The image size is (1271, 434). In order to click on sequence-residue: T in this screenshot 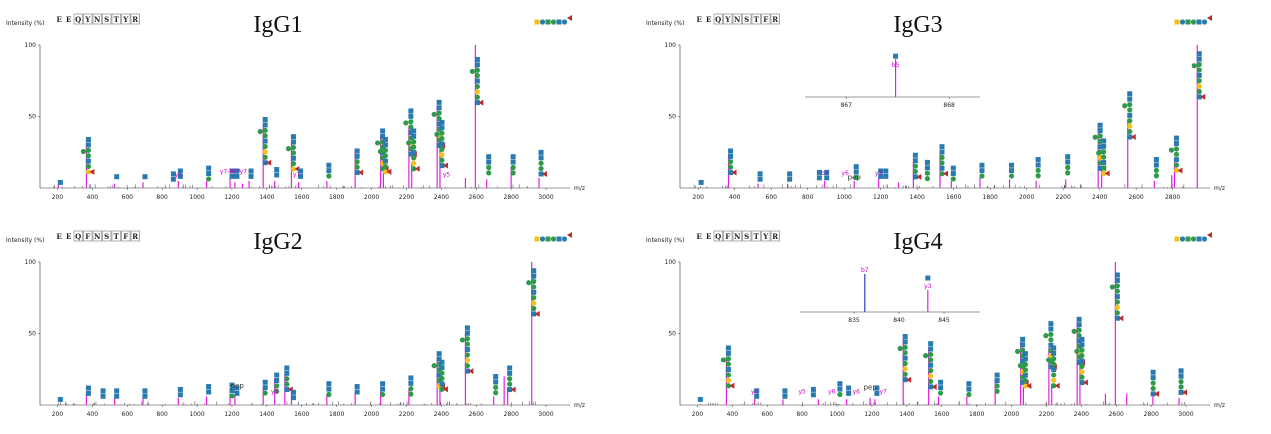, I will do `click(117, 19)`.